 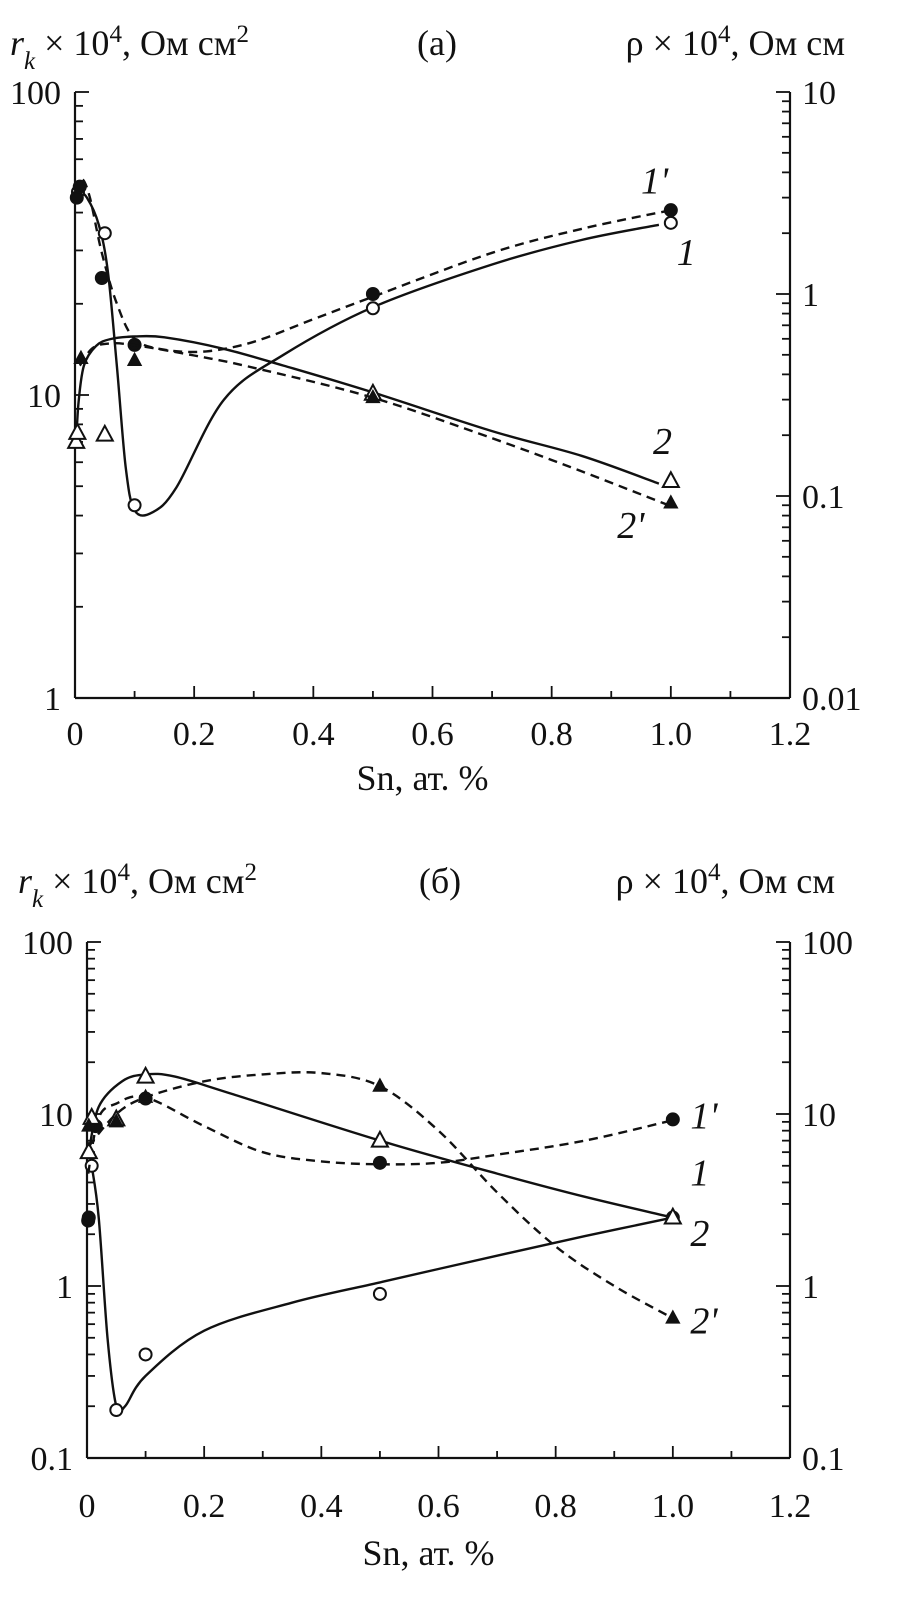 What do you see at coordinates (832, 699) in the screenshot?
I see `right-y-tick-label: 0.01` at bounding box center [832, 699].